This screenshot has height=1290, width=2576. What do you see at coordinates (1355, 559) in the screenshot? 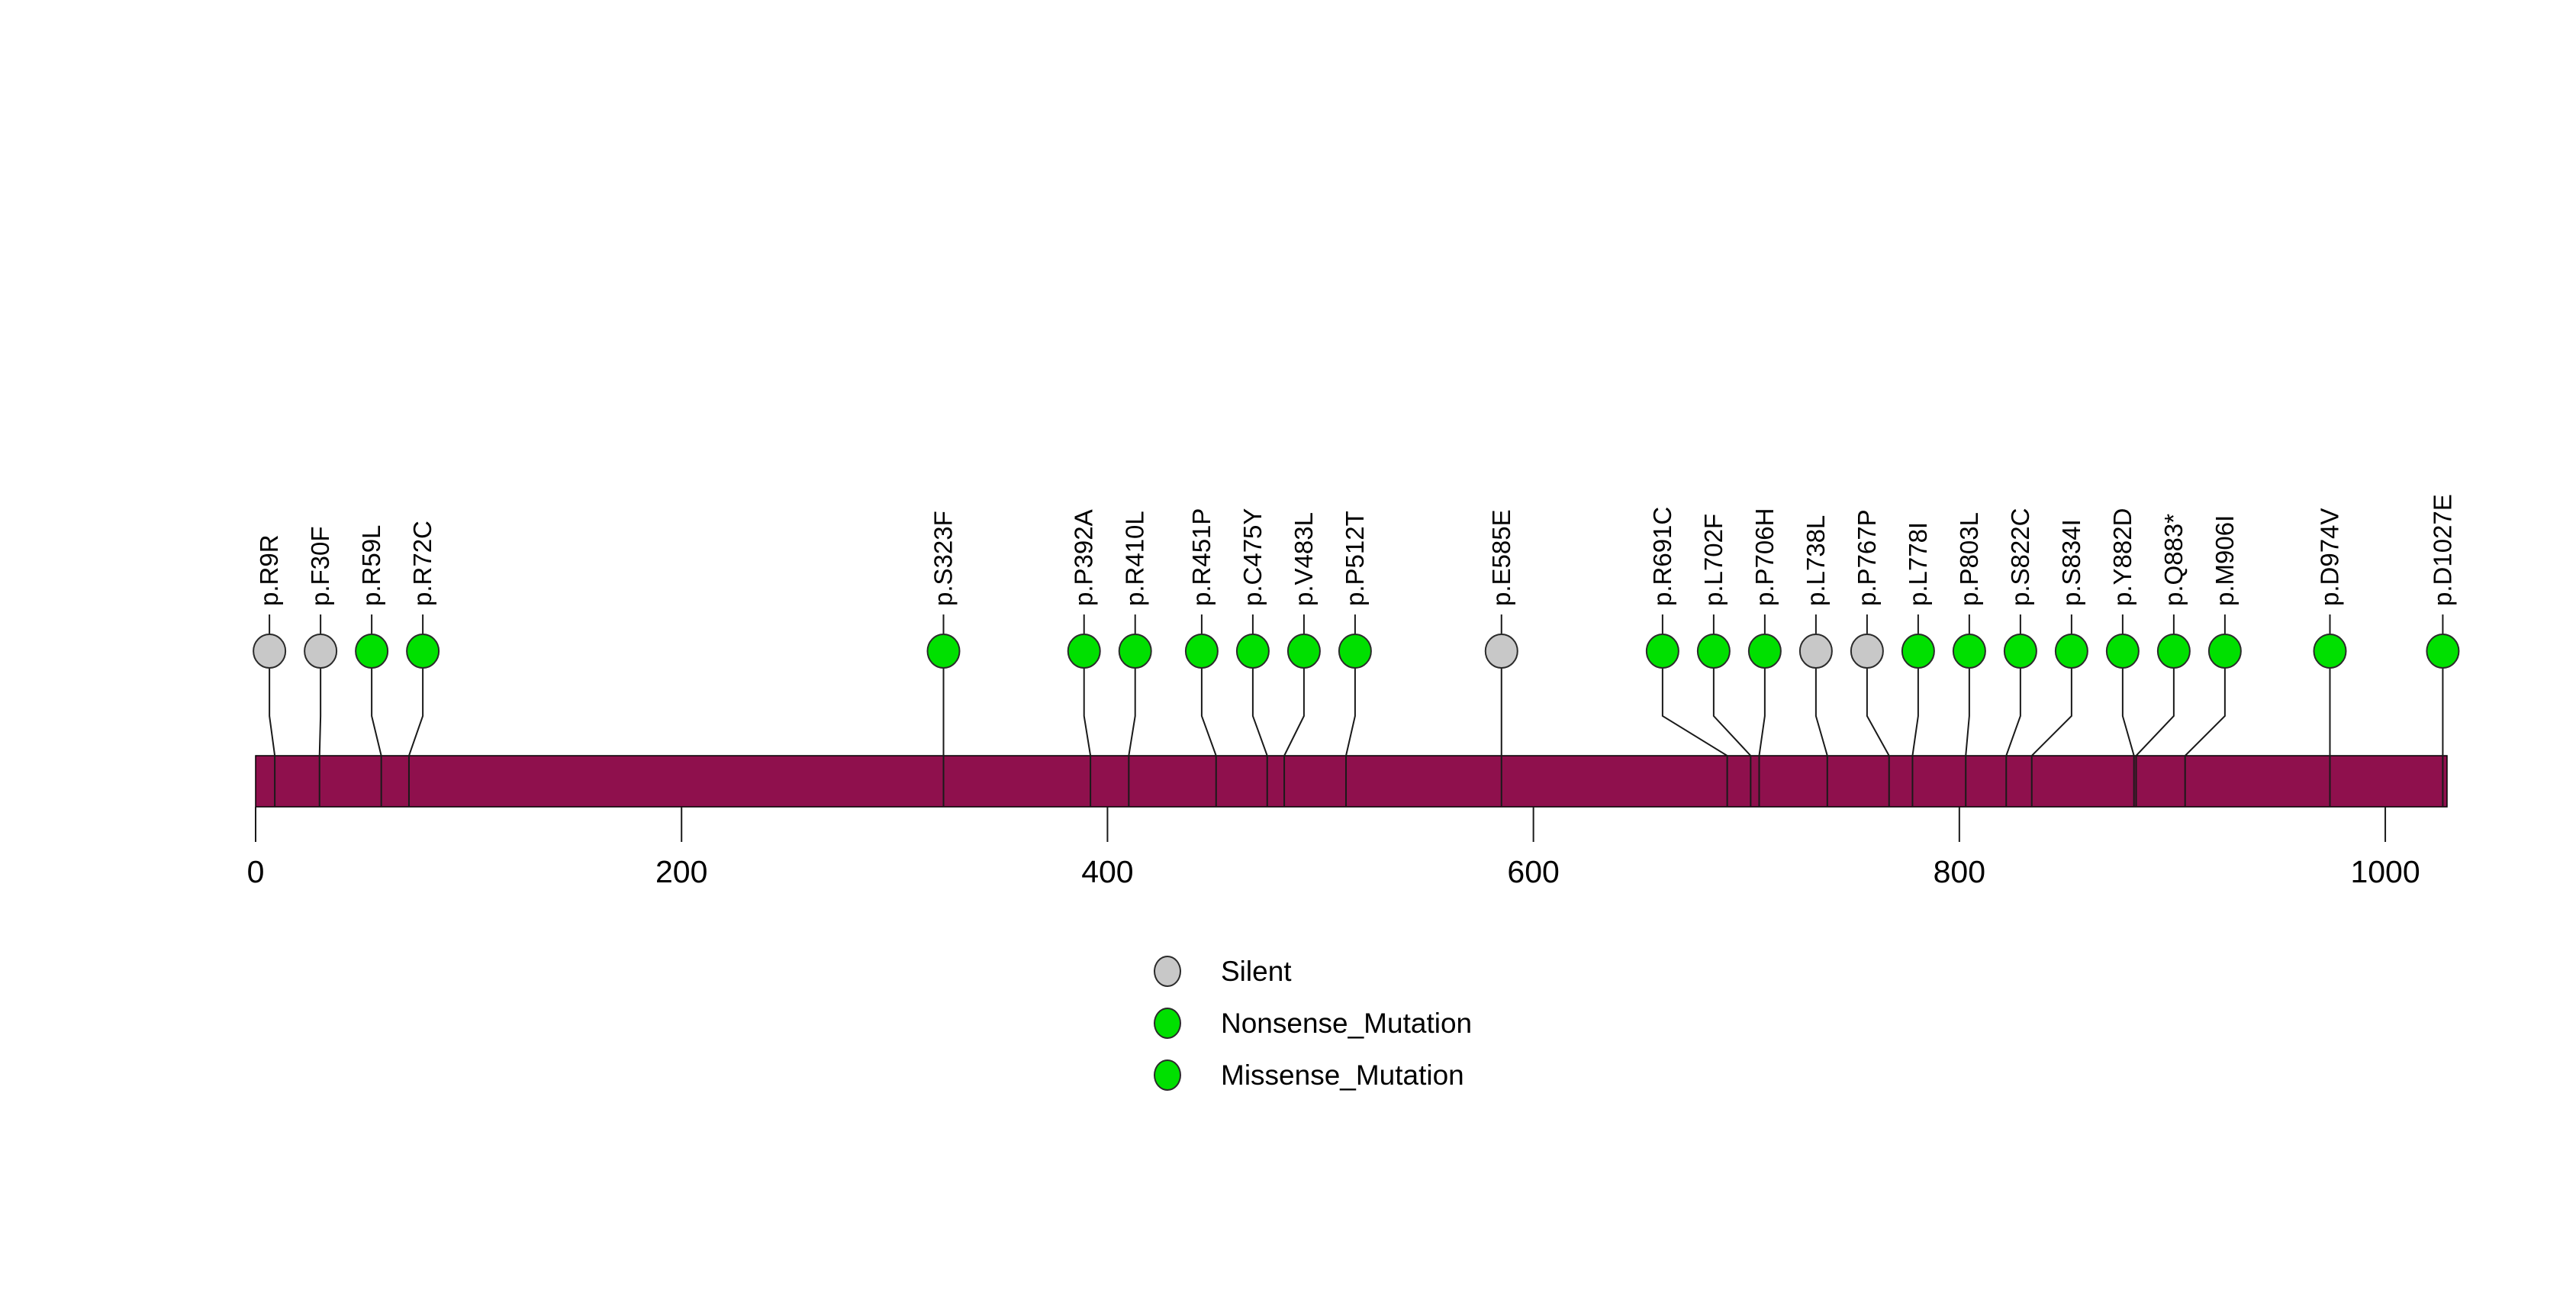
I see `mutation-label: p.P512T` at bounding box center [1355, 559].